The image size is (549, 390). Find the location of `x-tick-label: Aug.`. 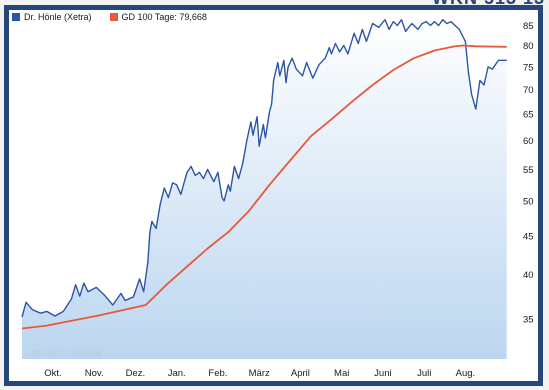

x-tick-label: Aug. is located at coordinates (466, 373).